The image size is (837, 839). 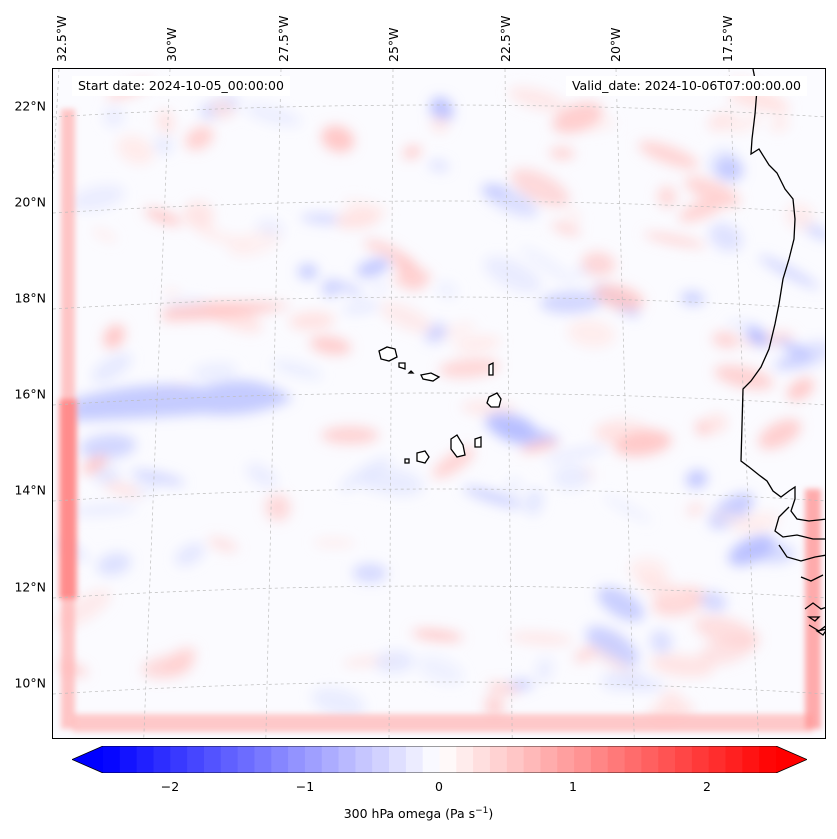 I want to click on lon-label-25w: 25°W, so click(x=393, y=44).